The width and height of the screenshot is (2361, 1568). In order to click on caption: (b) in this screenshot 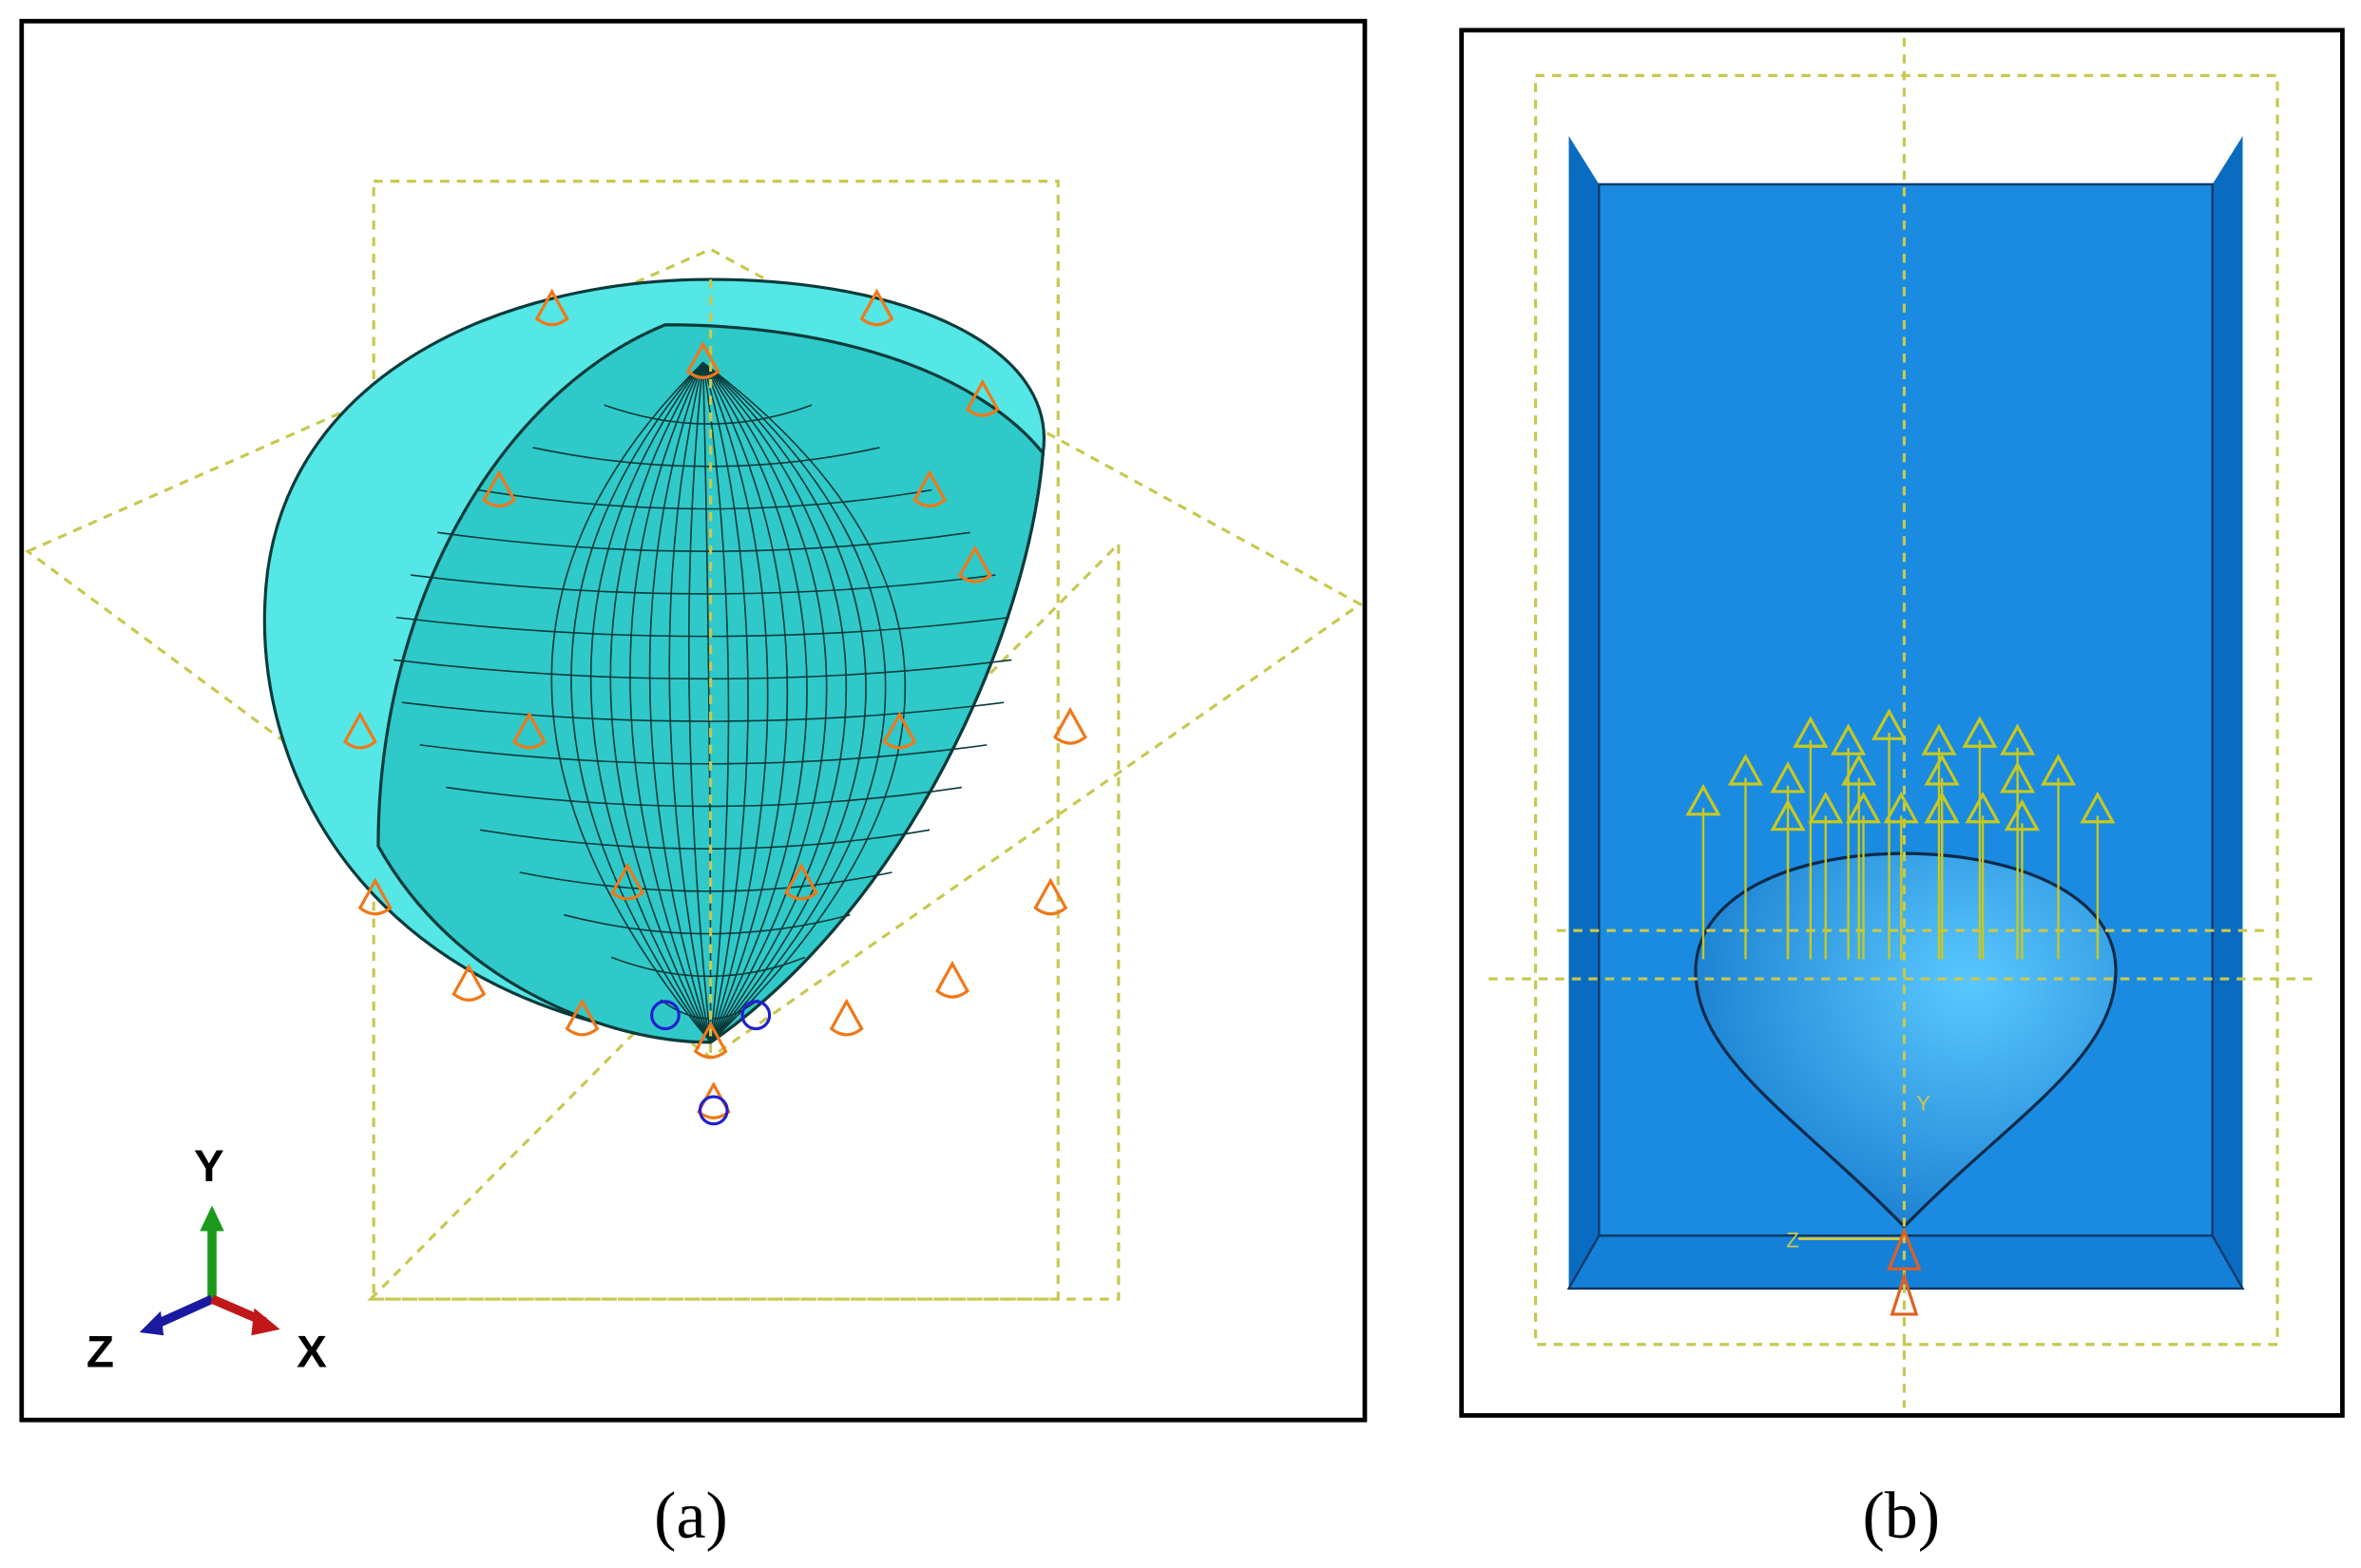, I will do `click(1901, 1516)`.